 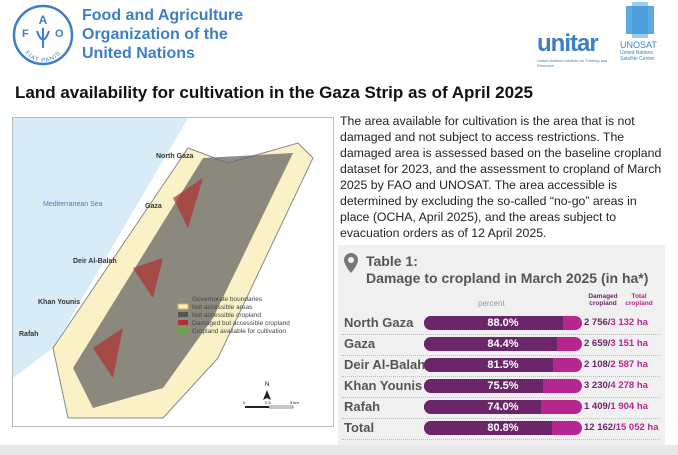 I want to click on percent-label: 84.4%, so click(x=503, y=344).